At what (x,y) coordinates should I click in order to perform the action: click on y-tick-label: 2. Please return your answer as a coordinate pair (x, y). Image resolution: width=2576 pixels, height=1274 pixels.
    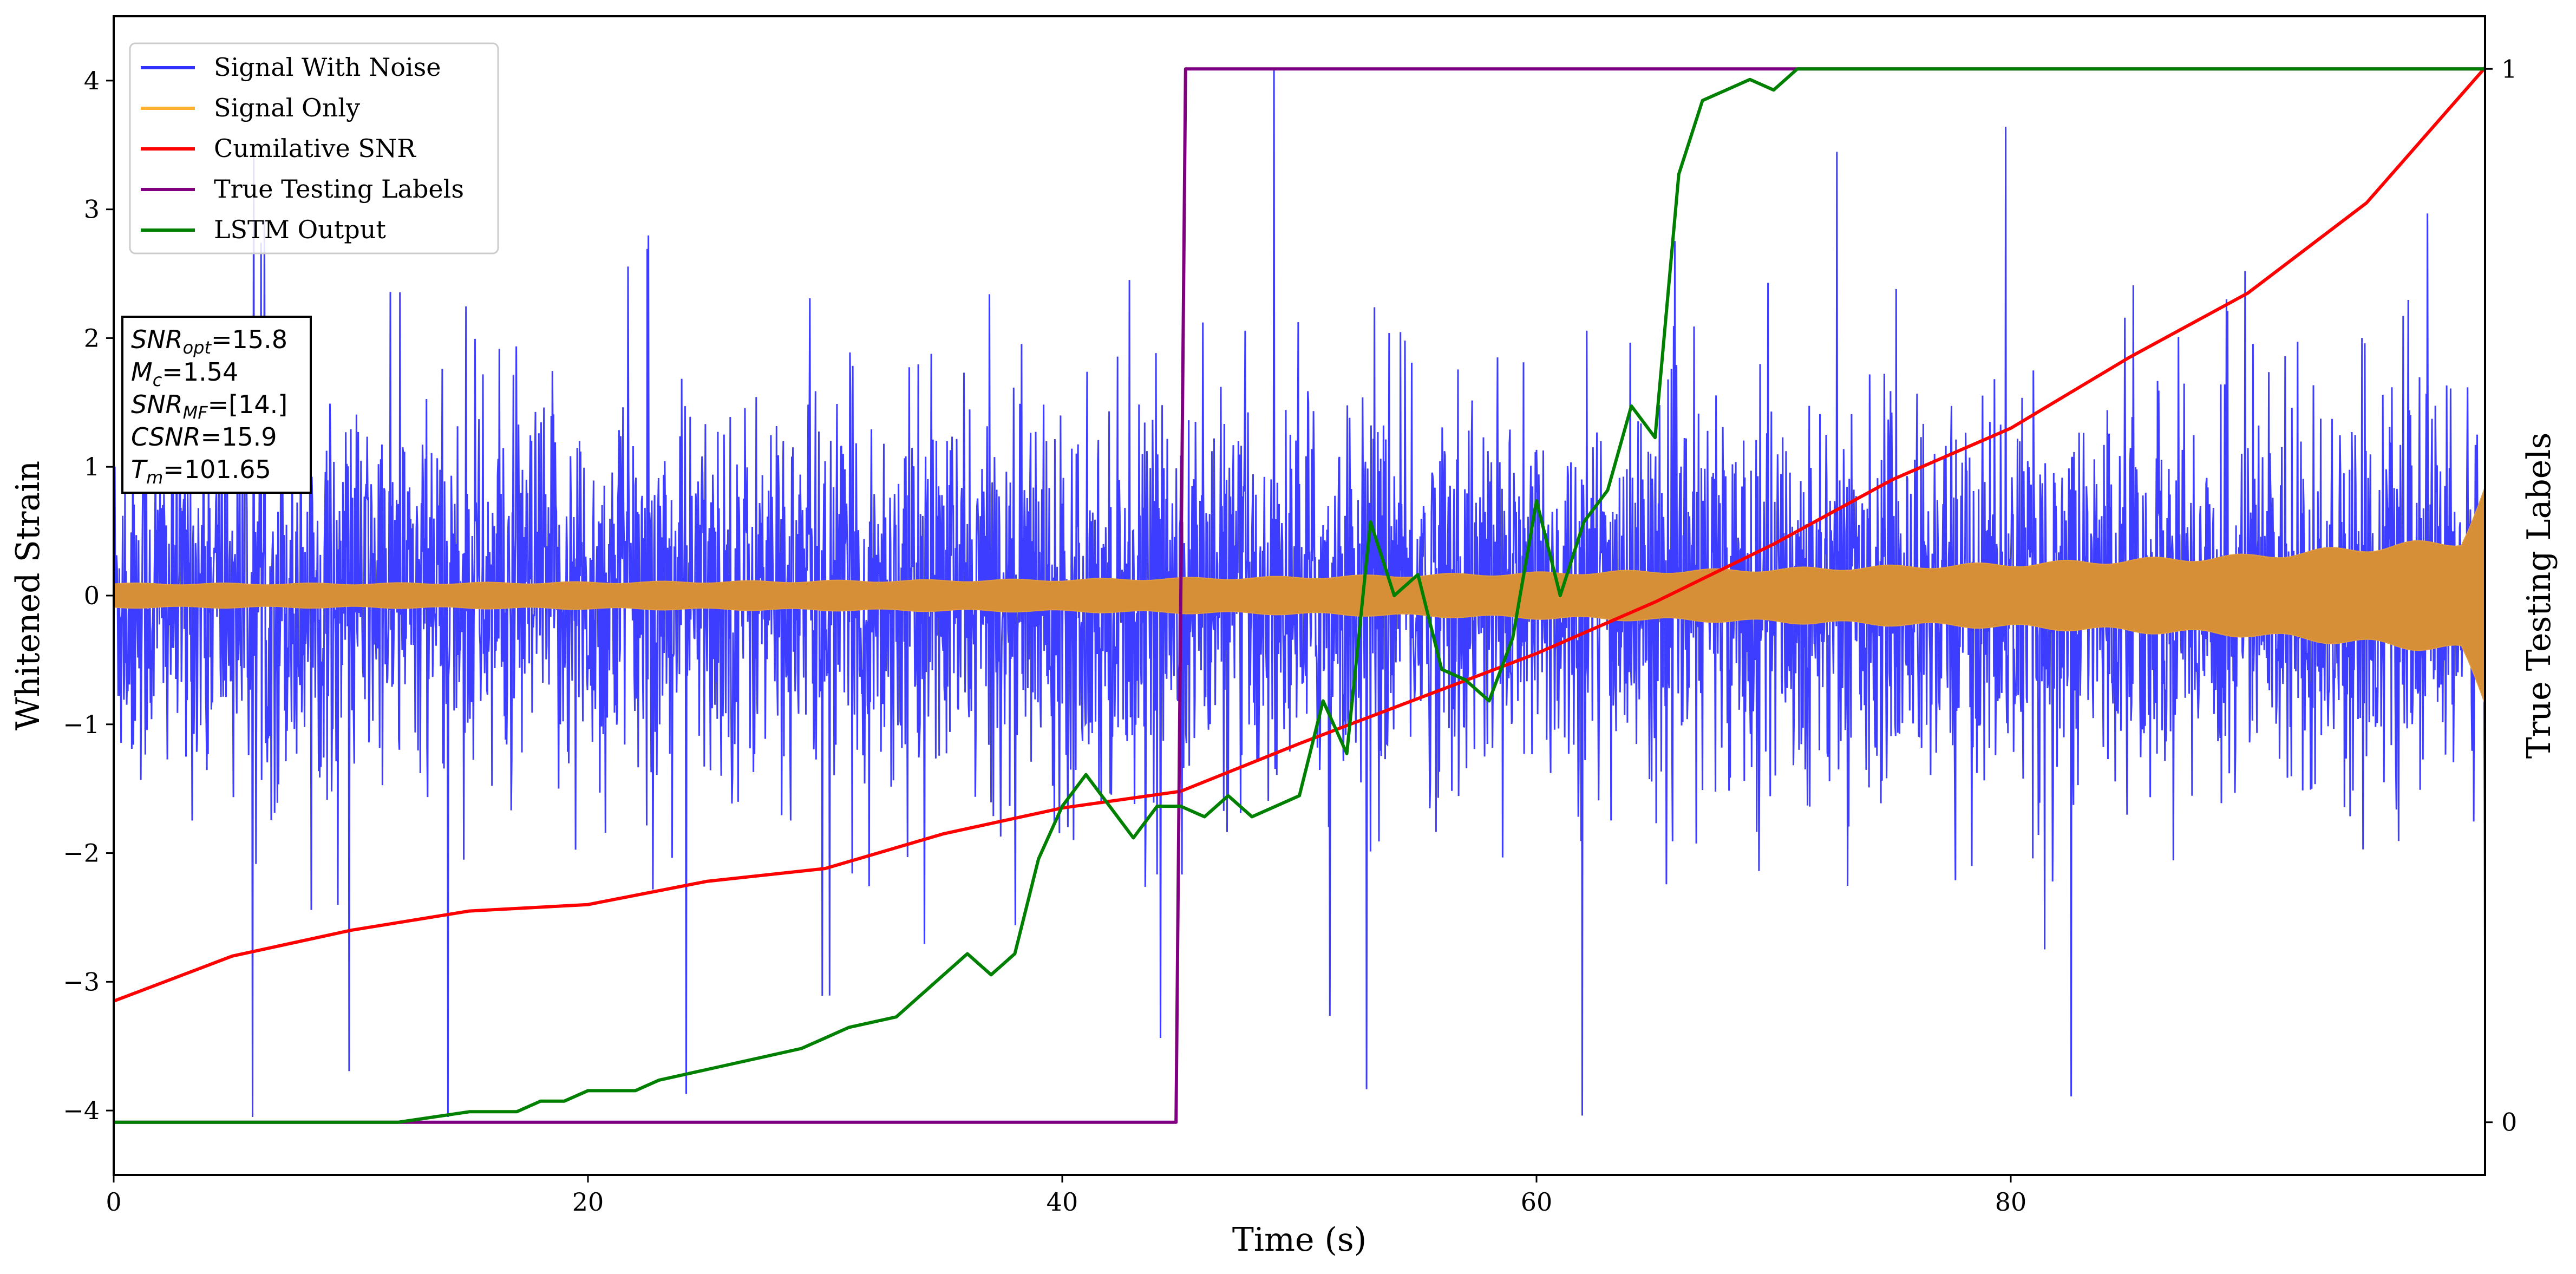
    Looking at the image, I should click on (92, 337).